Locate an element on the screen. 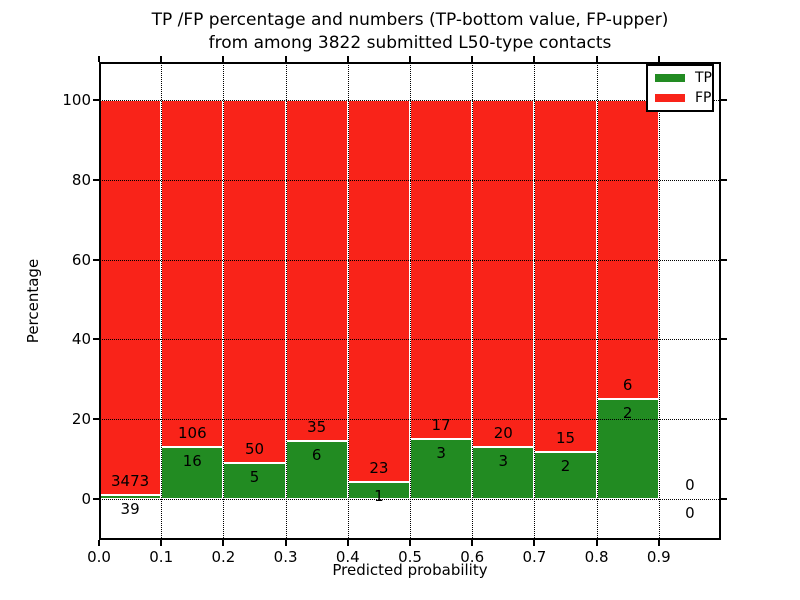 This screenshot has width=800, height=600. x-tick-label: 0.8 is located at coordinates (596, 557).